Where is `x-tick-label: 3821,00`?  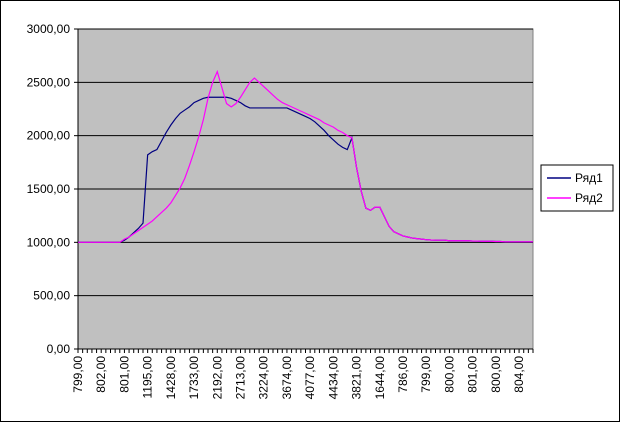
x-tick-label: 3821,00 is located at coordinates (357, 378).